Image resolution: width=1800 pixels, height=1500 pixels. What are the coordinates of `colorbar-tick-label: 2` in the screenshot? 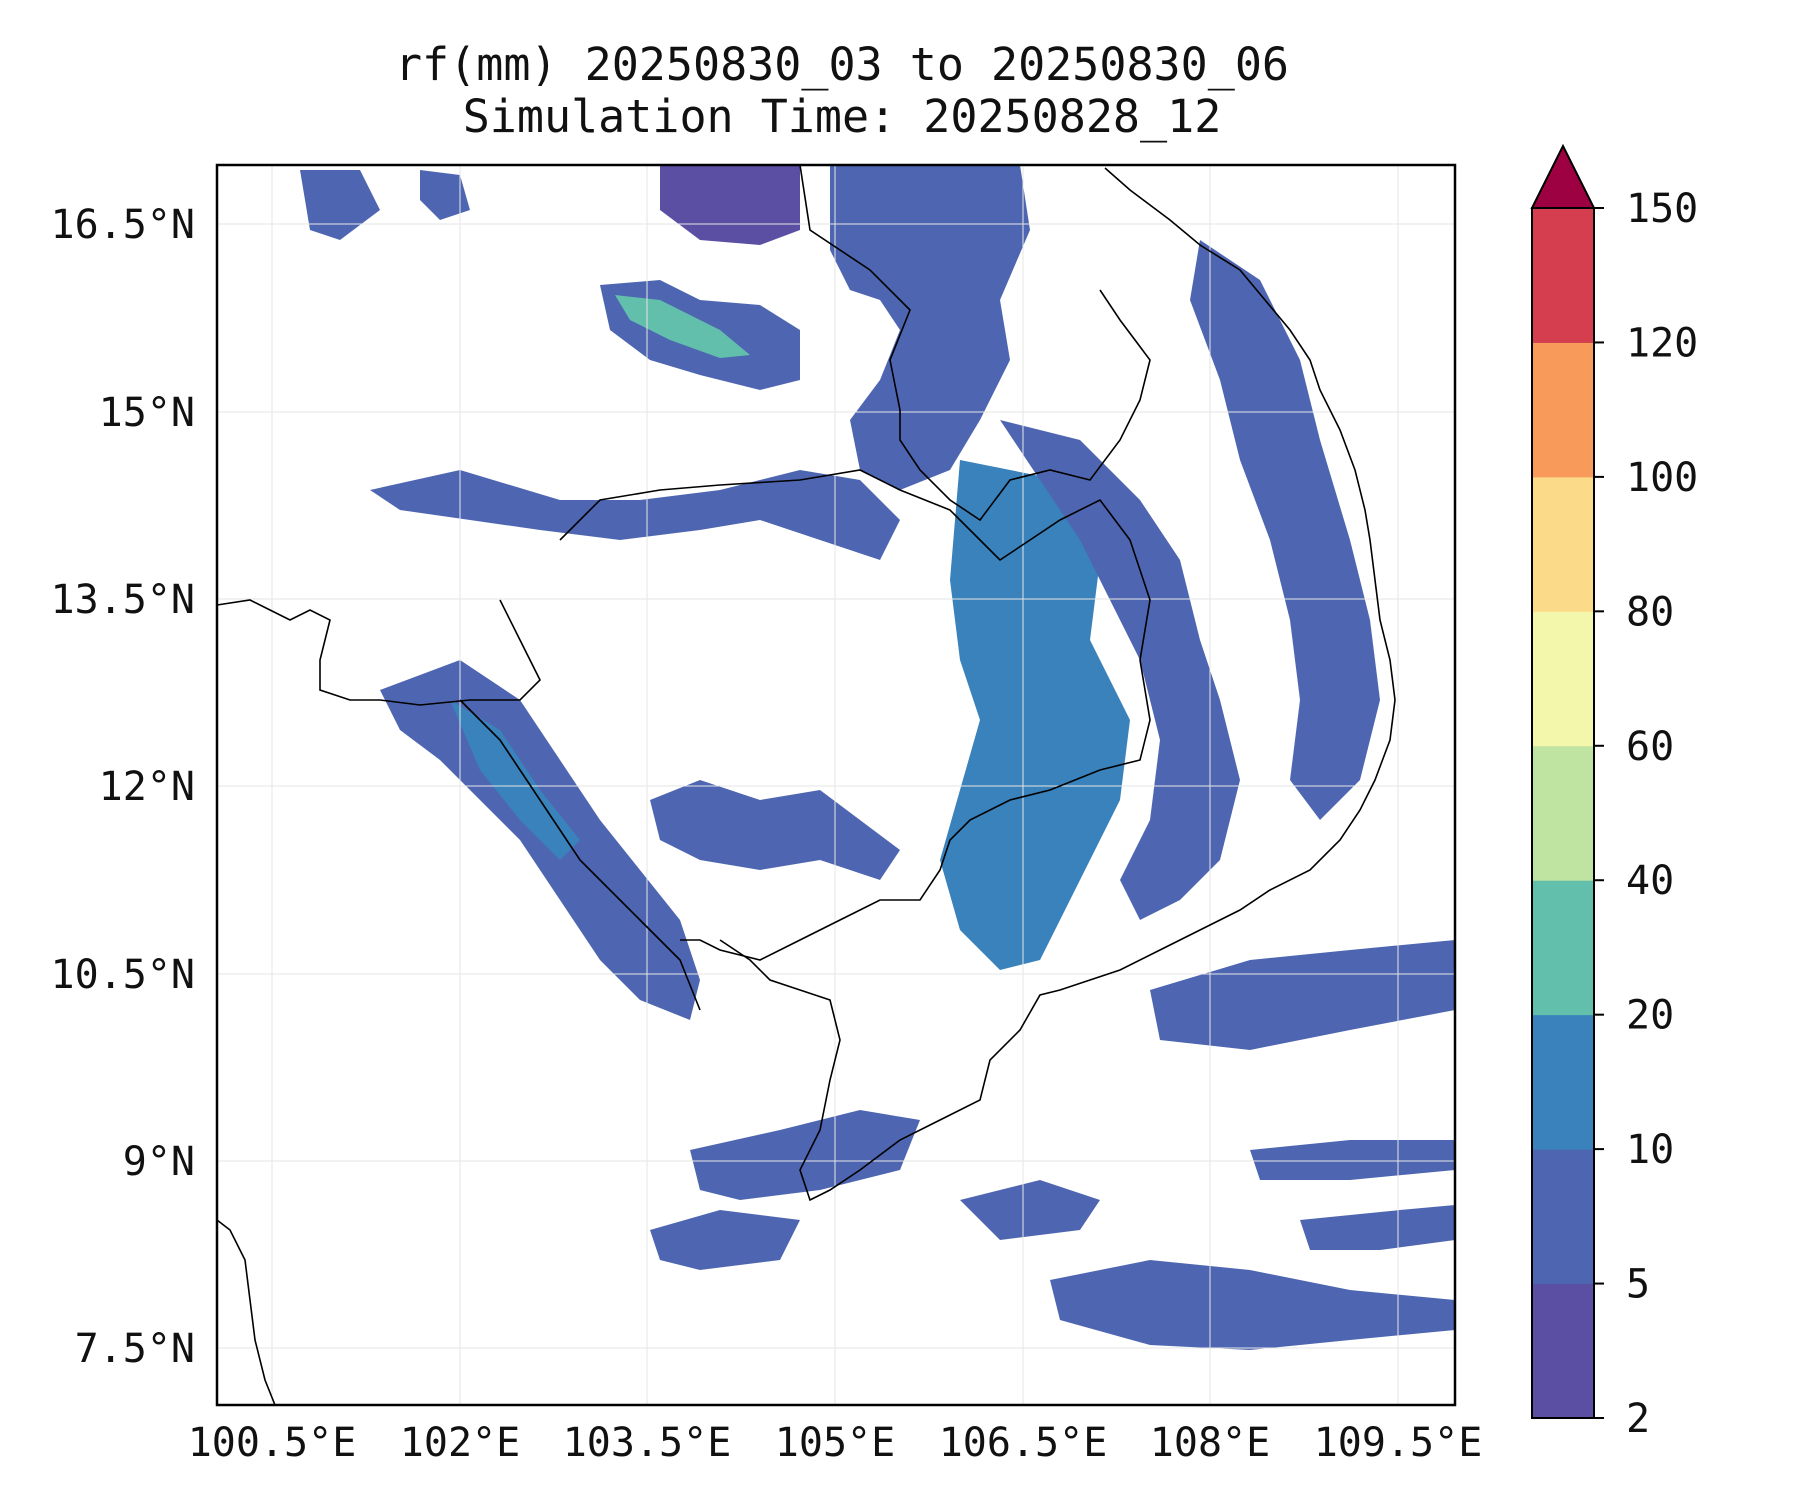 It's located at (1638, 1419).